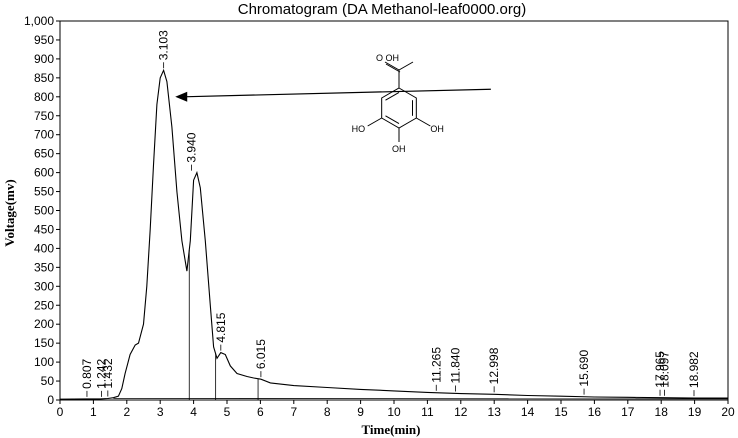 Image resolution: width=738 pixels, height=438 pixels. Describe the element at coordinates (662, 412) in the screenshot. I see `x-tick-label: 18` at that location.